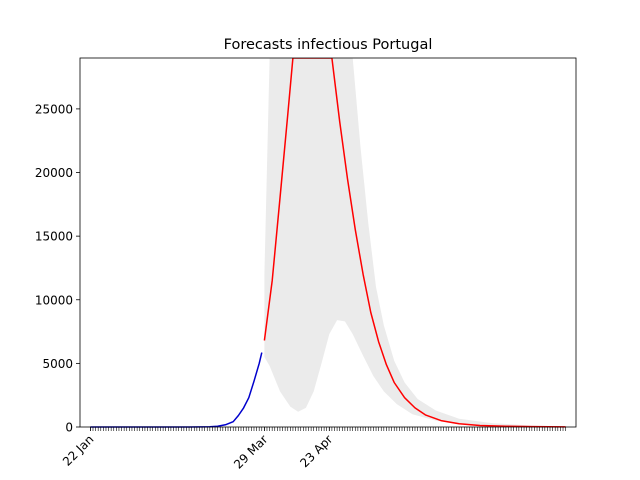 The height and width of the screenshot is (480, 640). What do you see at coordinates (57, 268) in the screenshot?
I see `y-axis: 0 5000 10000 15000 20000 25000` at bounding box center [57, 268].